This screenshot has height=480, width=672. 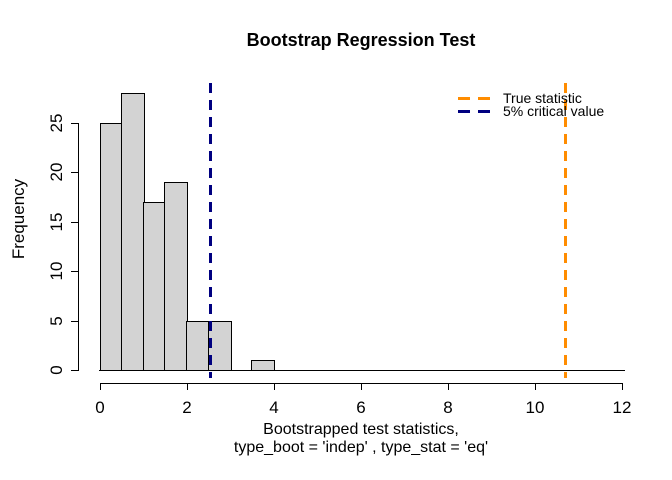 What do you see at coordinates (554, 111) in the screenshot?
I see `legend-label-critical-value: 5% critical value` at bounding box center [554, 111].